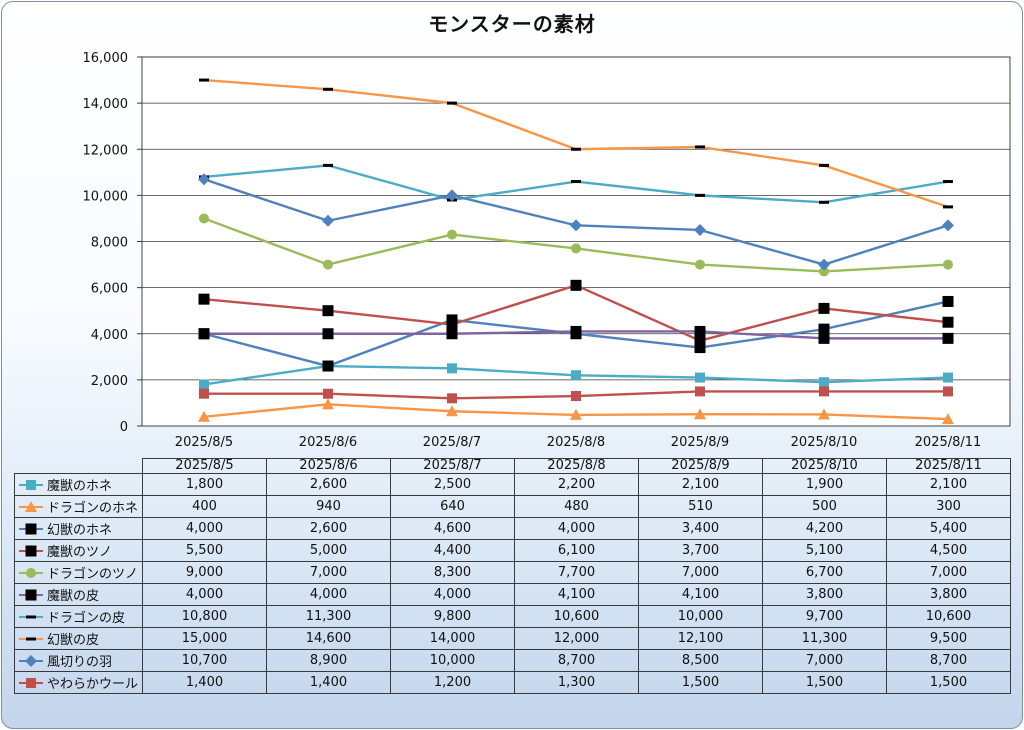 The height and width of the screenshot is (730, 1024). I want to click on table-value-cell: 2,500, so click(452, 484).